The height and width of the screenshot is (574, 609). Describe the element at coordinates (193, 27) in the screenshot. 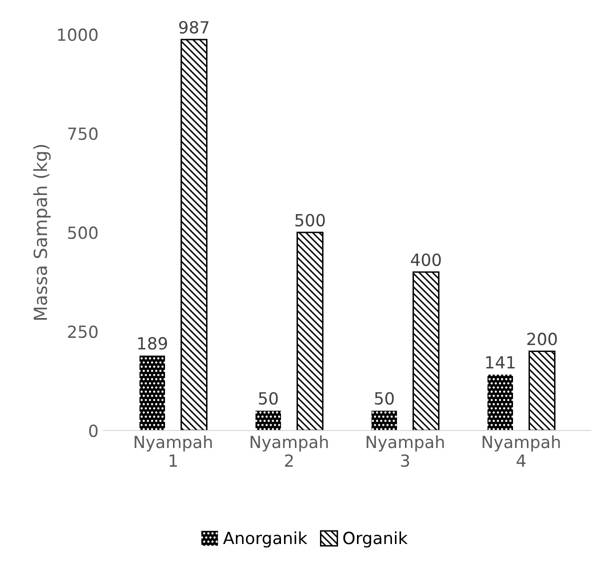

I see `data-label: 987` at that location.